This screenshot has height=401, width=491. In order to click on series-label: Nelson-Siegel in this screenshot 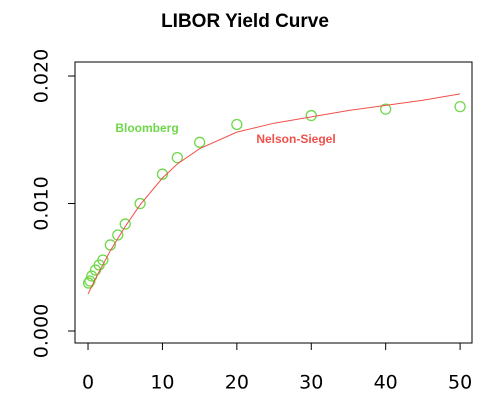, I will do `click(295, 139)`.